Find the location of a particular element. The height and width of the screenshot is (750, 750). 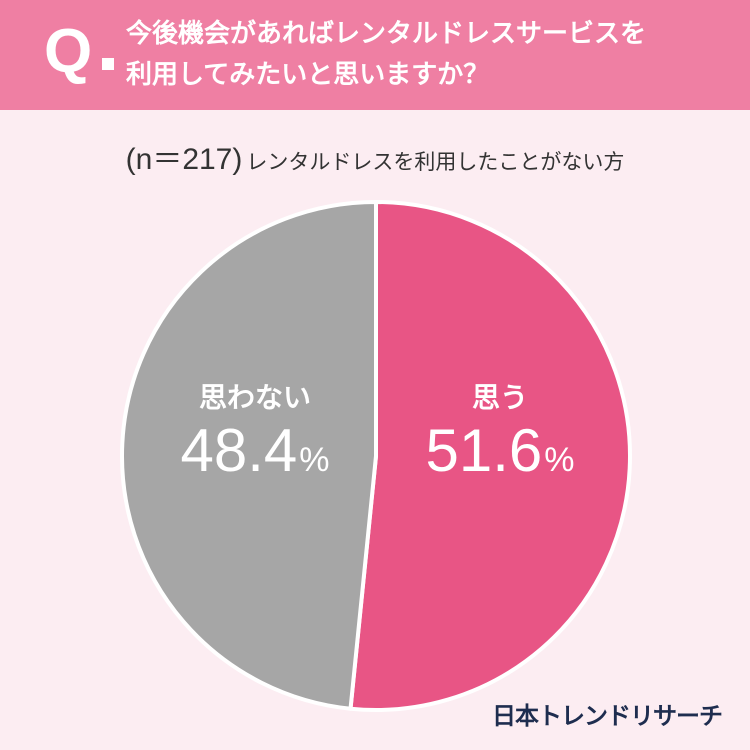

slice-label-yes: 思う 51.6% is located at coordinates (500, 437).